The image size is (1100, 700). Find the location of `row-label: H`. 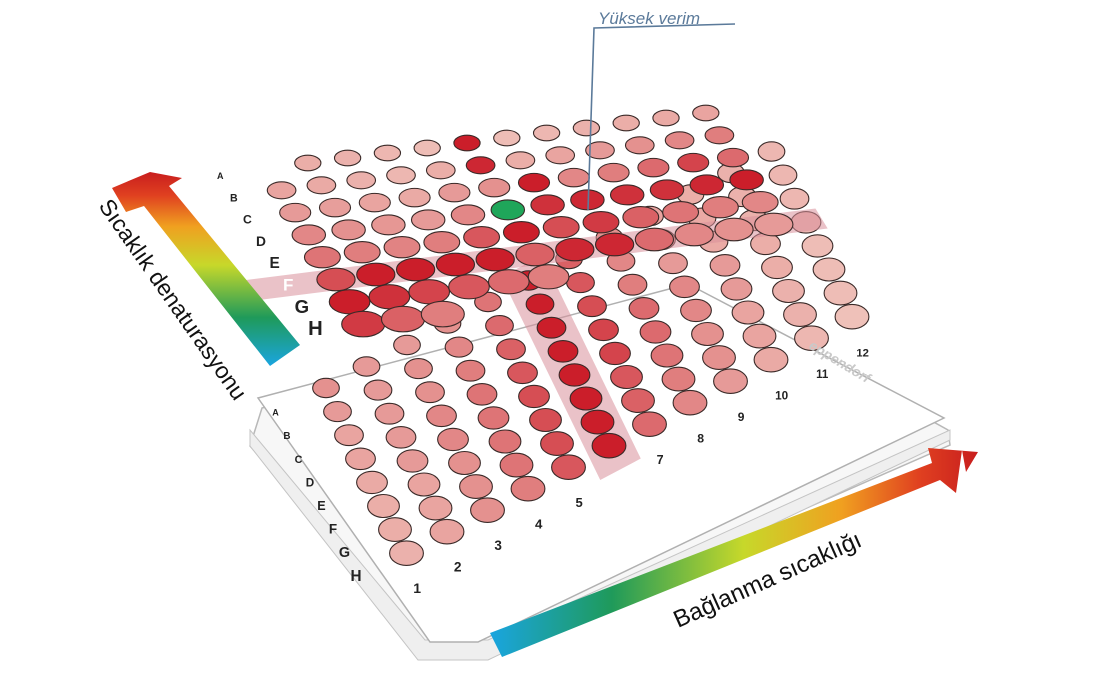

row-label: H is located at coordinates (315, 329).